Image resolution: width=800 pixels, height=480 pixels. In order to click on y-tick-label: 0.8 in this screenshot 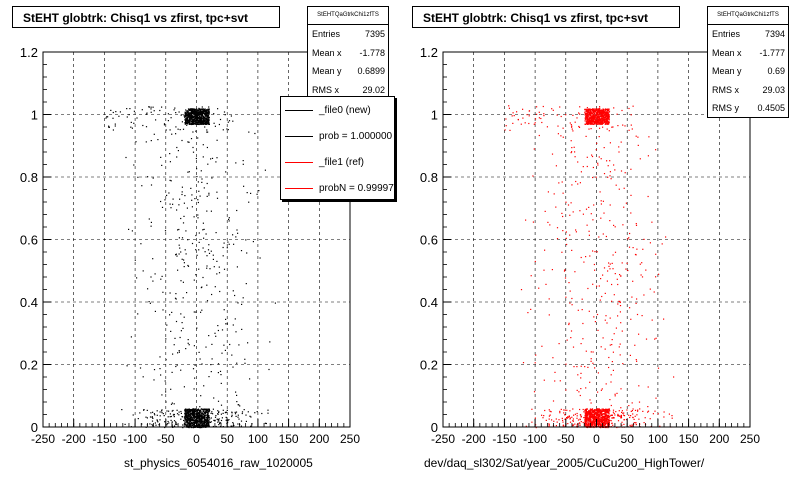, I will do `click(29, 177)`.